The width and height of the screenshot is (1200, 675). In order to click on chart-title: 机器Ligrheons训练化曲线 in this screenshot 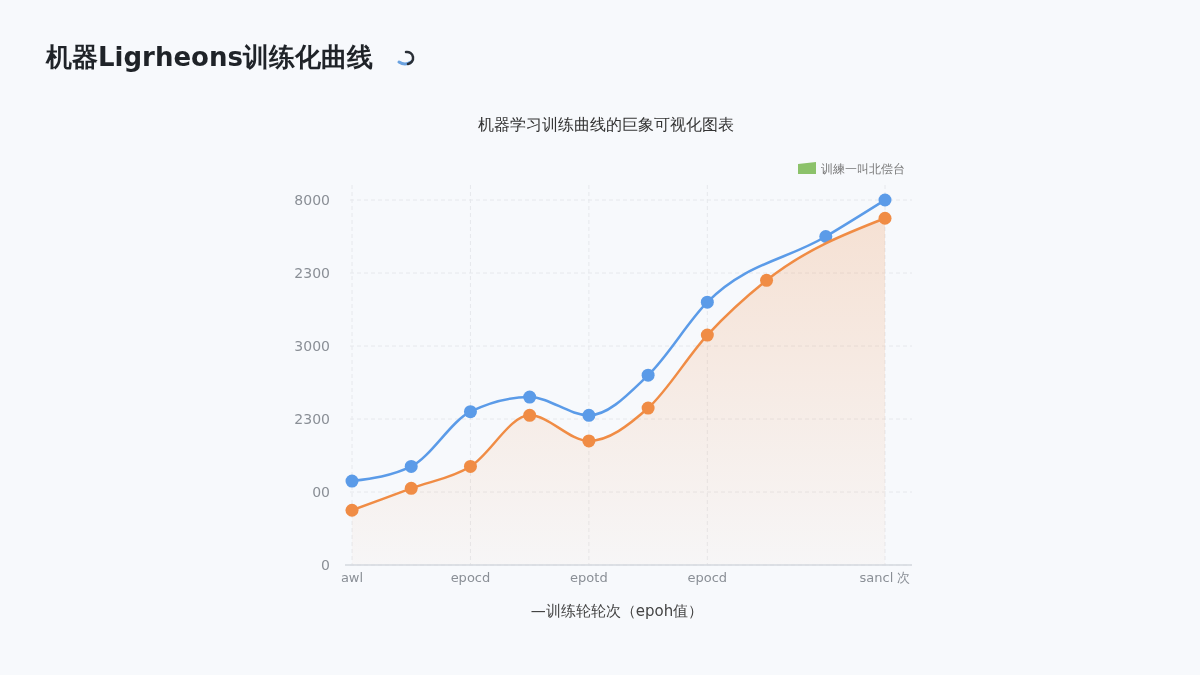, I will do `click(209, 57)`.